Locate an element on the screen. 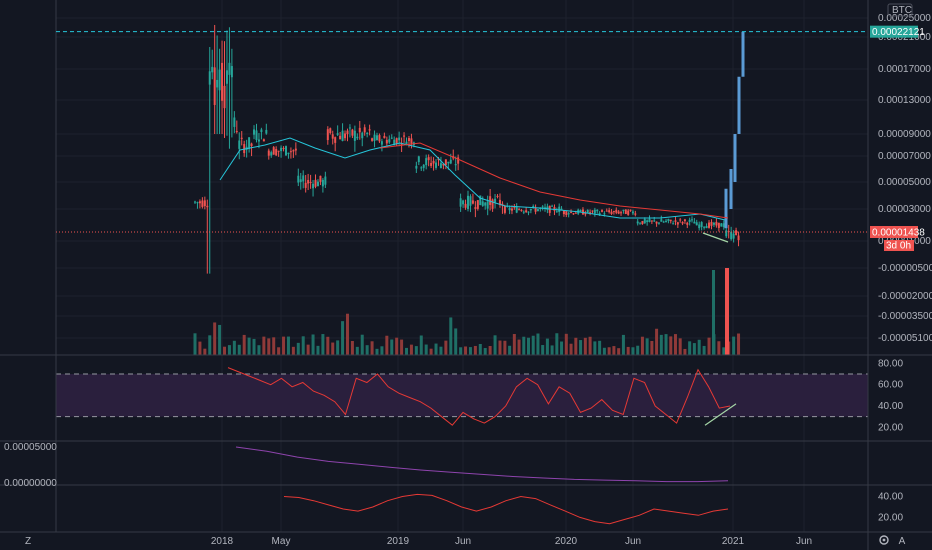 Image resolution: width=932 pixels, height=550 pixels. currency-badge is located at coordinates (900, 10).